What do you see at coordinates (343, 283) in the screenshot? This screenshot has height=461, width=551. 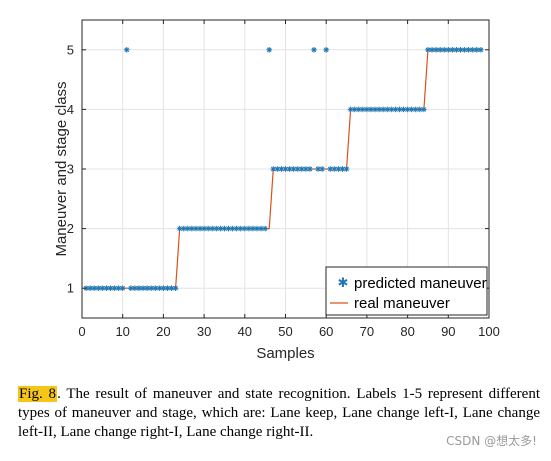 I see `legend-marker-predicted: ✱` at bounding box center [343, 283].